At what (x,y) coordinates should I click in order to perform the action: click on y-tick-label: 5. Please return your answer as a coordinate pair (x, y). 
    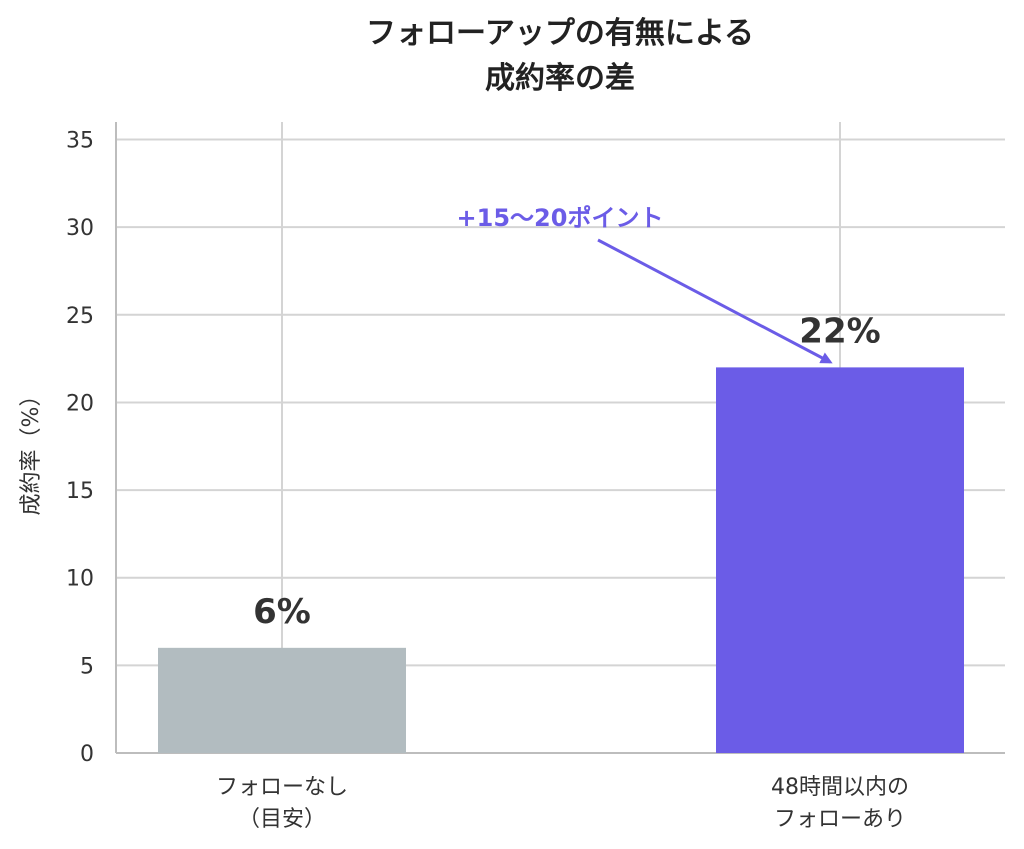
    Looking at the image, I should click on (87, 666).